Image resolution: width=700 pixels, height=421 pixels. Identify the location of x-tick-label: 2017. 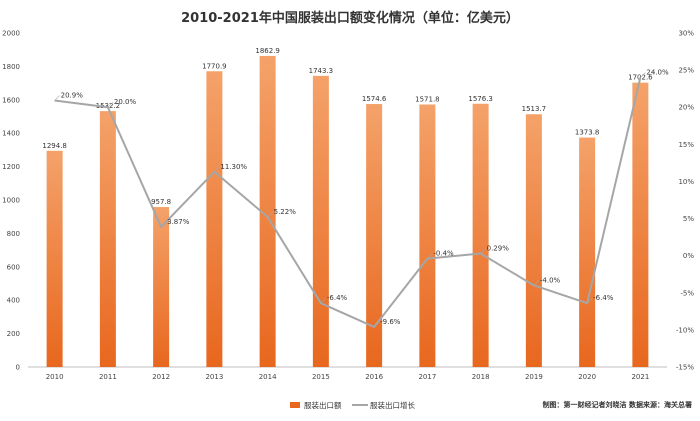
(427, 377).